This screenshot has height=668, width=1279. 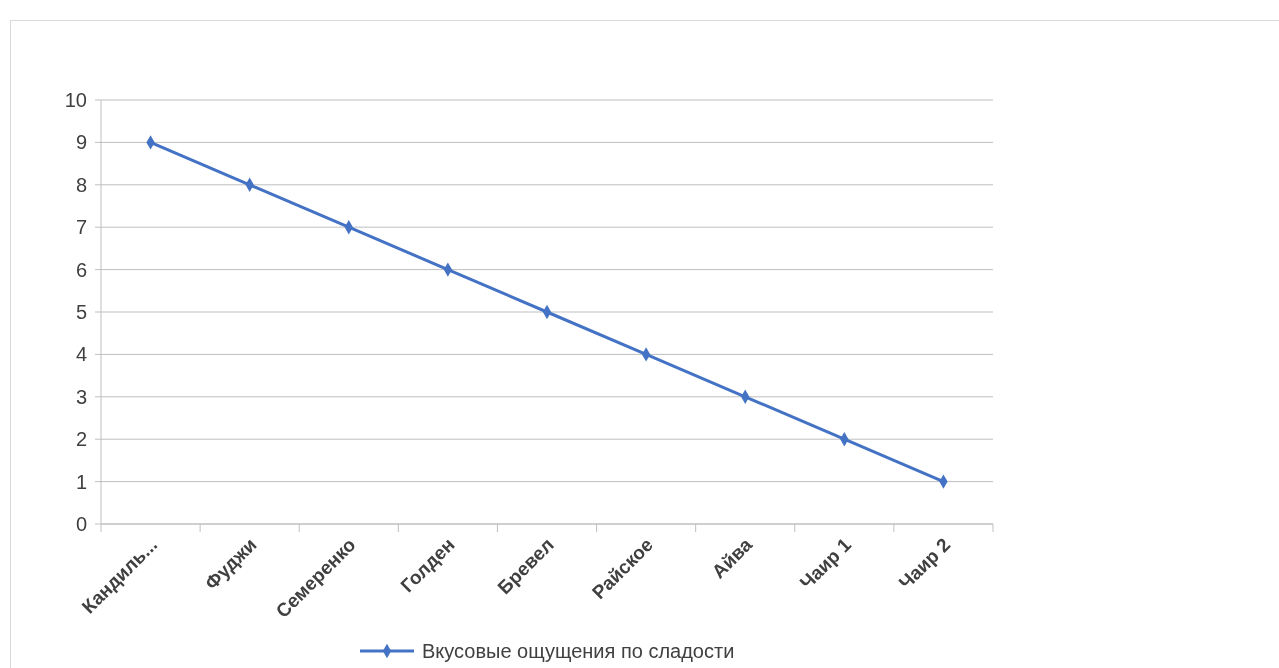 What do you see at coordinates (578, 651) in the screenshot?
I see `legend-label: Вкусовые ощущения по сладости` at bounding box center [578, 651].